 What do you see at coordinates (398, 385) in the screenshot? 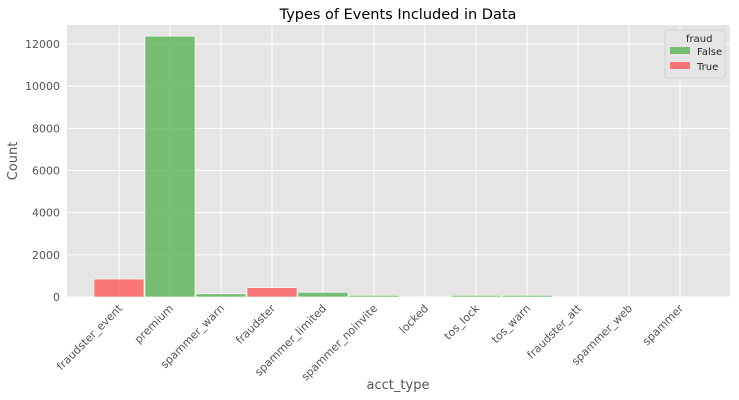
I see `x-axis-label: acct_type` at bounding box center [398, 385].